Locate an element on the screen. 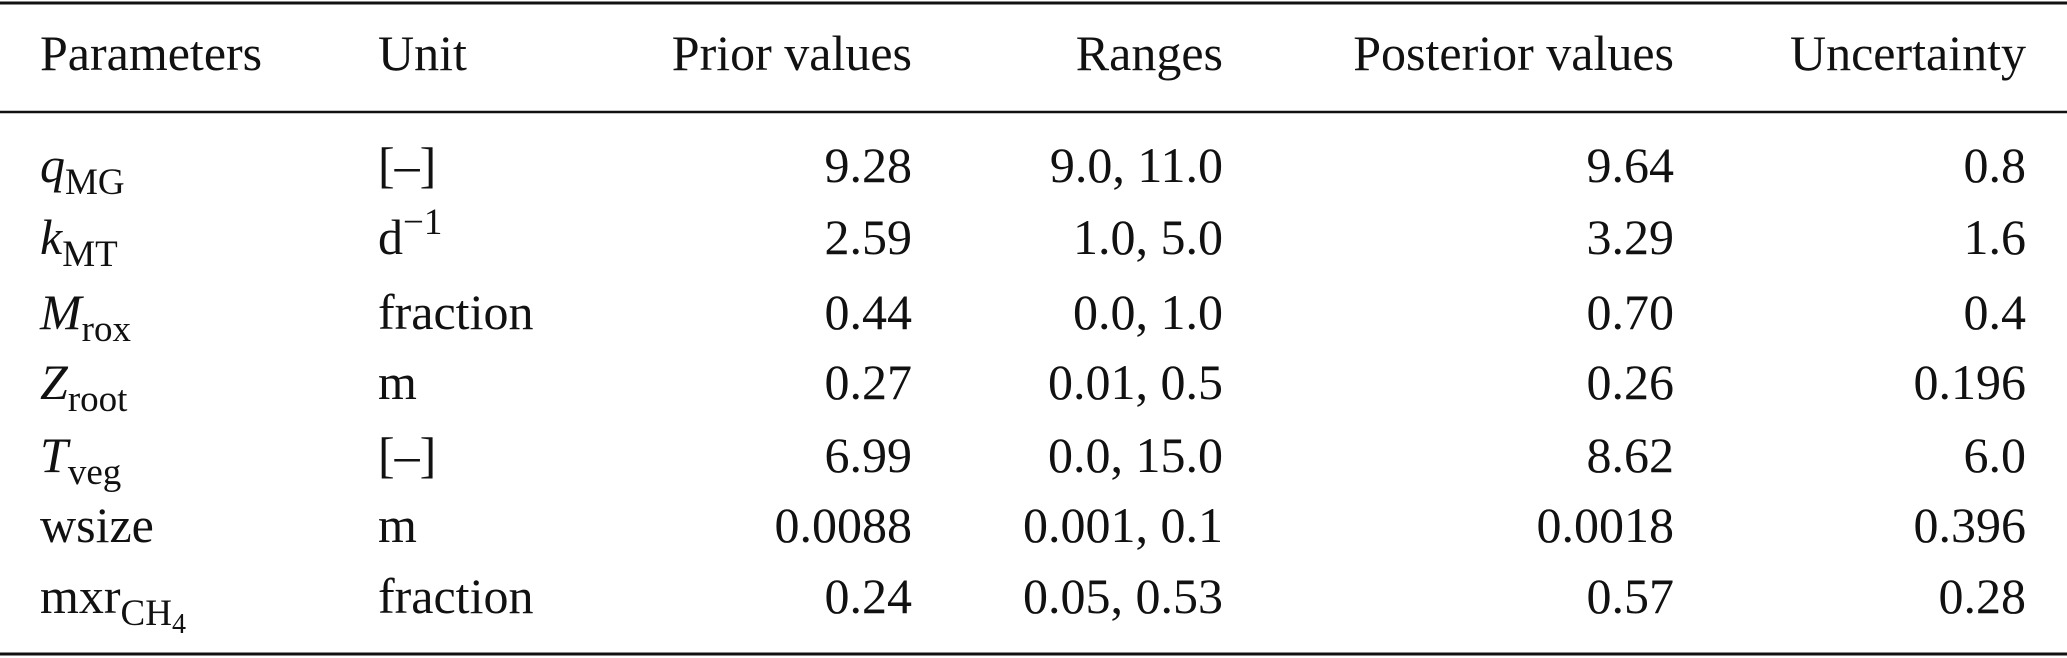 The width and height of the screenshot is (2067, 658). cell-value: 0.0018 is located at coordinates (1606, 525).